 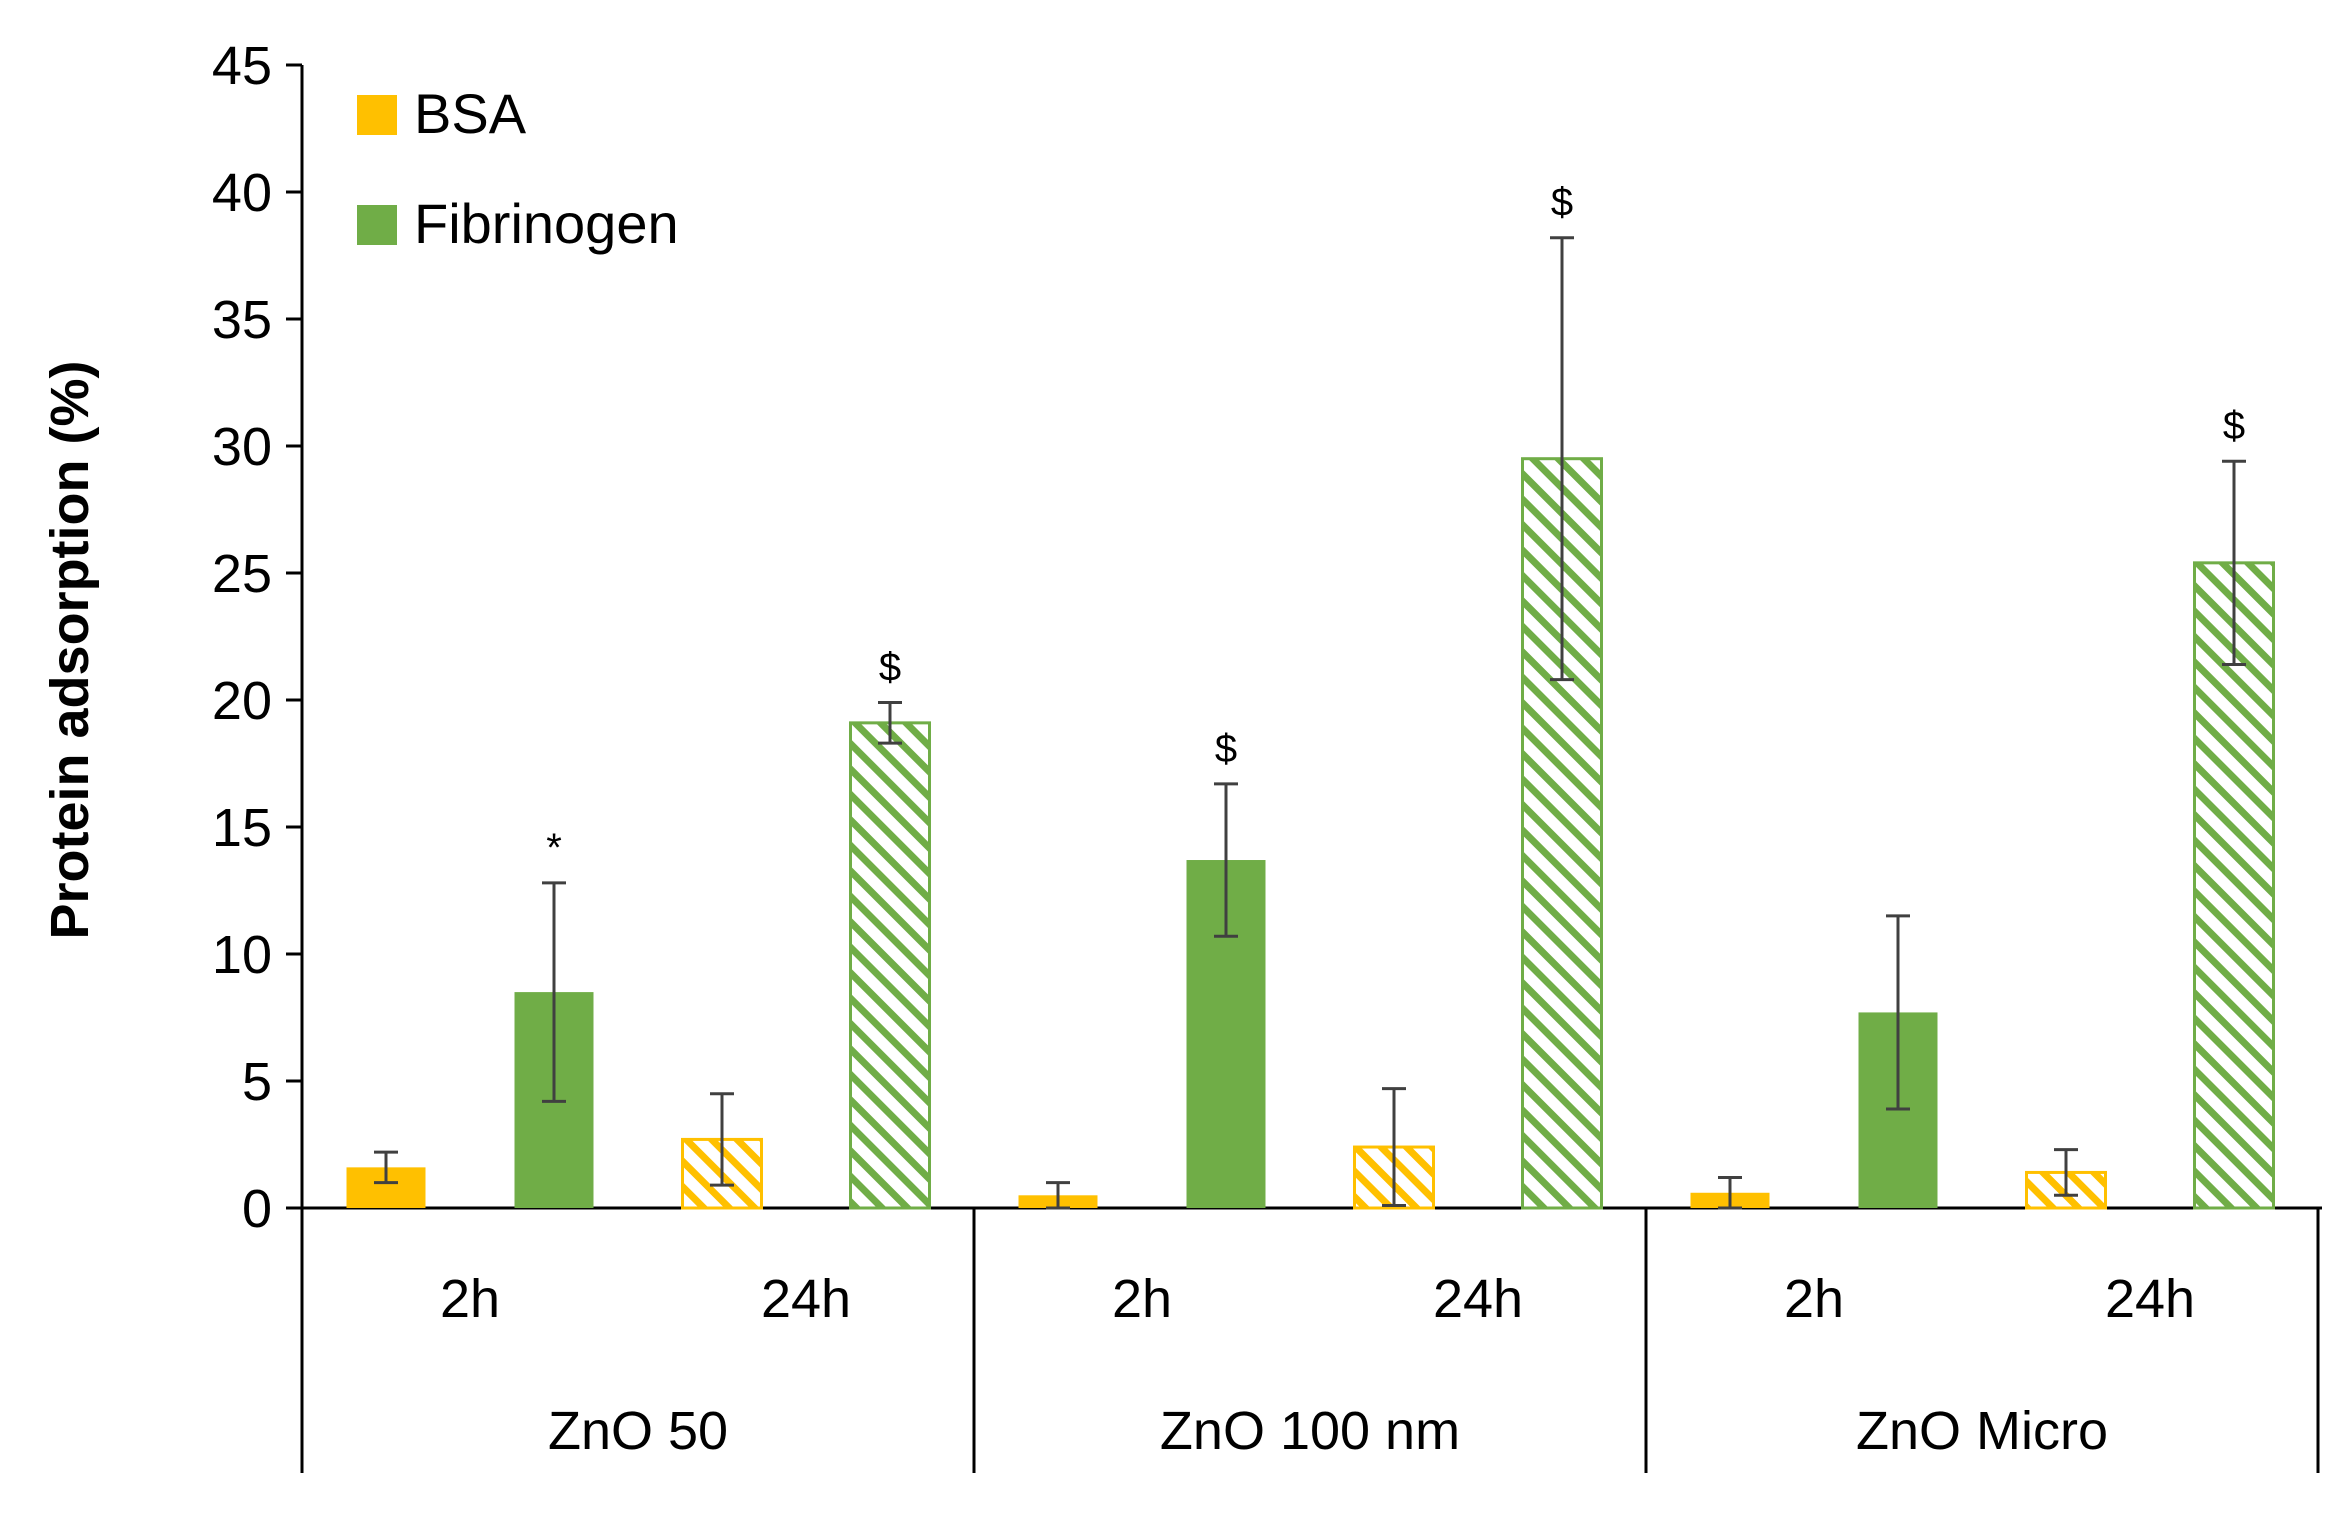 What do you see at coordinates (242, 320) in the screenshot?
I see `y-tick-label: 35` at bounding box center [242, 320].